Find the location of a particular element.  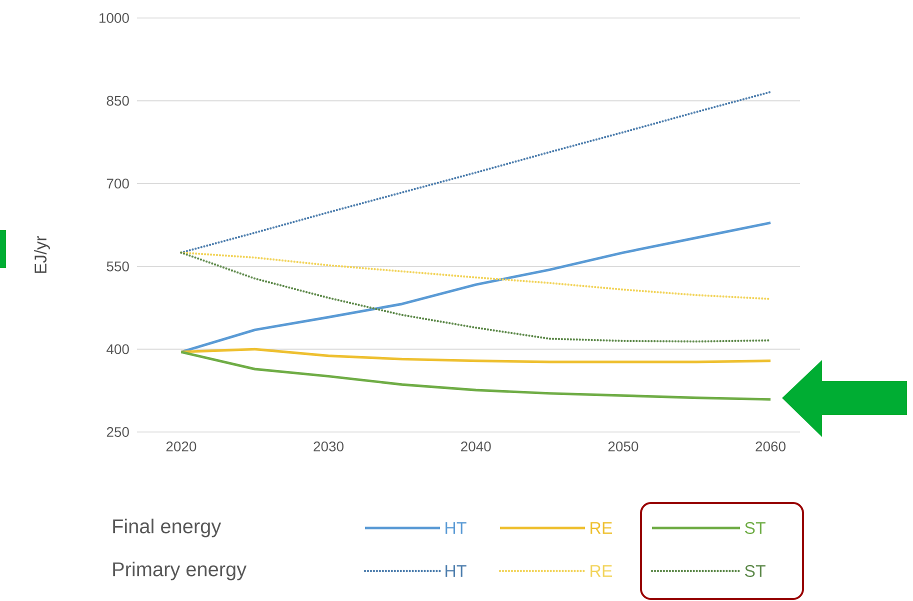

y-tick-label: 250 is located at coordinates (117, 432).